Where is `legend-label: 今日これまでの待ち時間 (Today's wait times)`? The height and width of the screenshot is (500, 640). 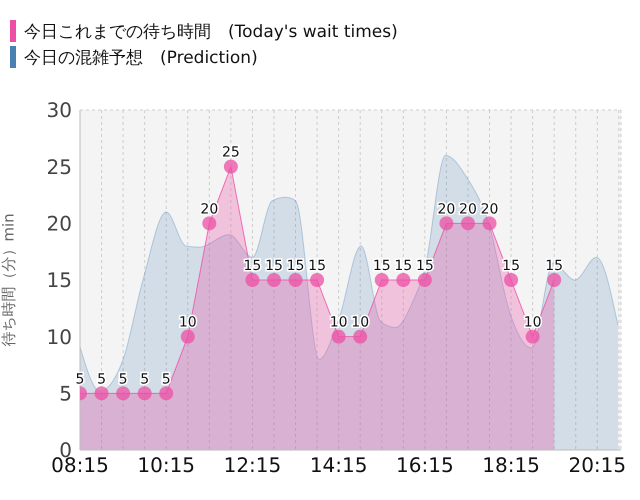 legend-label: 今日これまでの待ち時間 (Today's wait times) is located at coordinates (211, 31).